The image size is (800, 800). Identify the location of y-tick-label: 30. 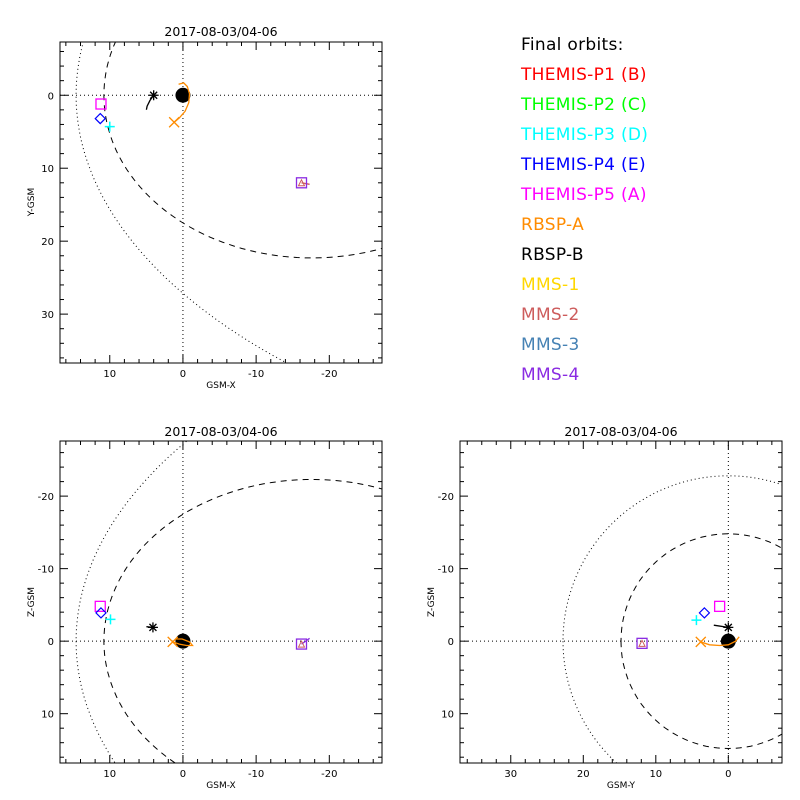
(47, 315).